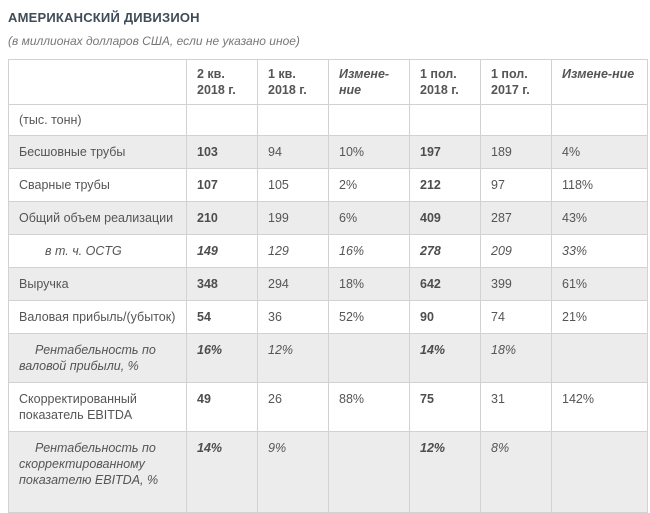  Describe the element at coordinates (516, 284) in the screenshot. I see `value-cell: 399` at that location.